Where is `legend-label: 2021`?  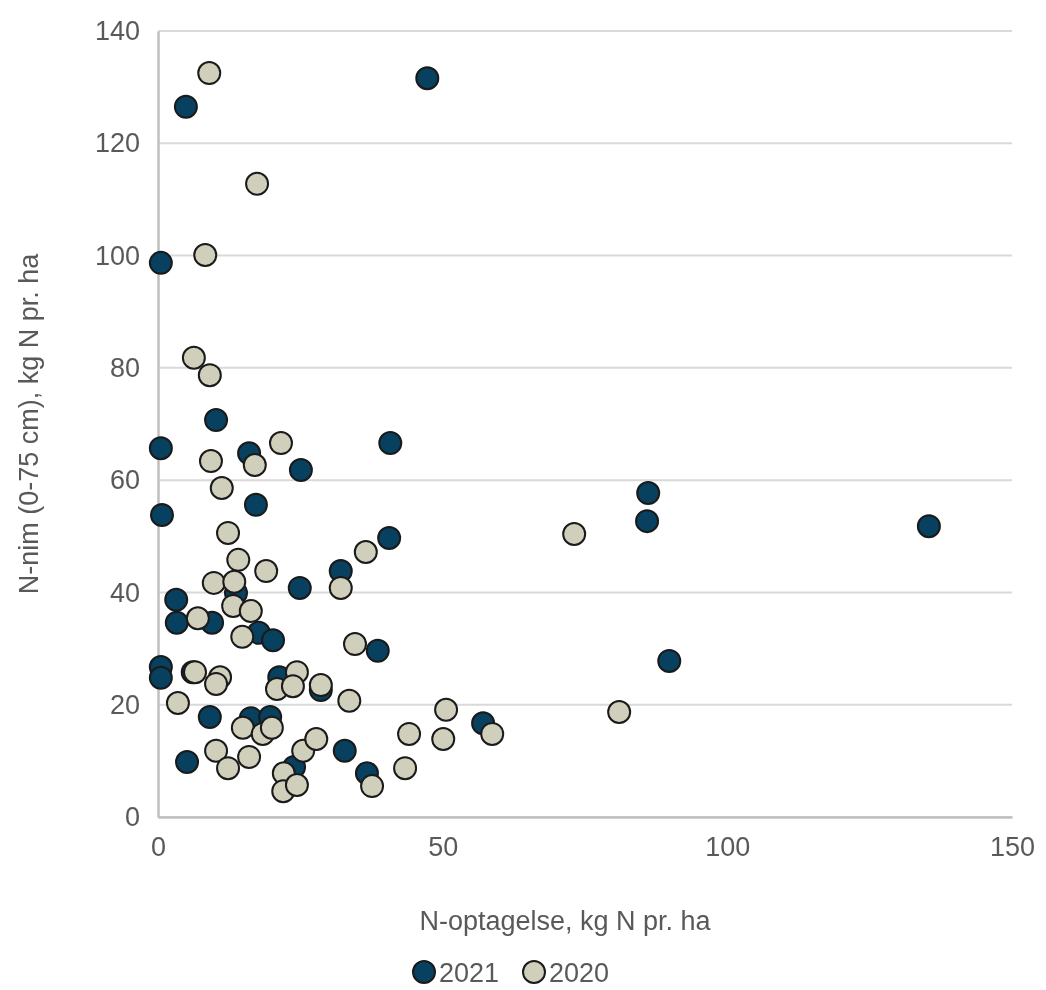
legend-label: 2021 is located at coordinates (469, 973).